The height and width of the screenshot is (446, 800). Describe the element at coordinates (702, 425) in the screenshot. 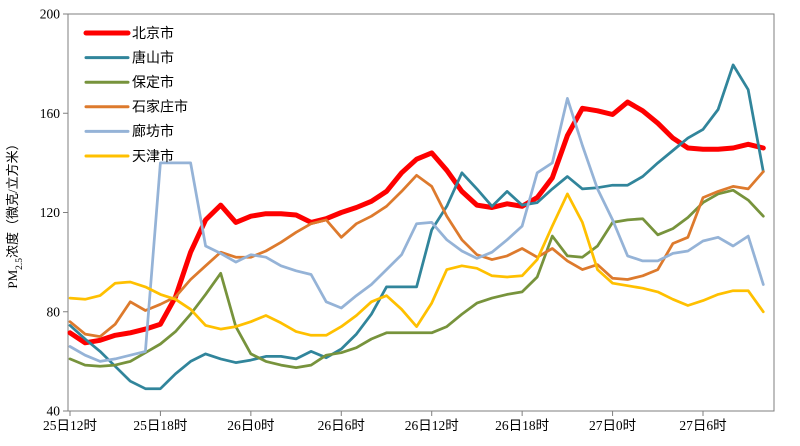

I see `x-axis-tick-label: 27日6时` at that location.